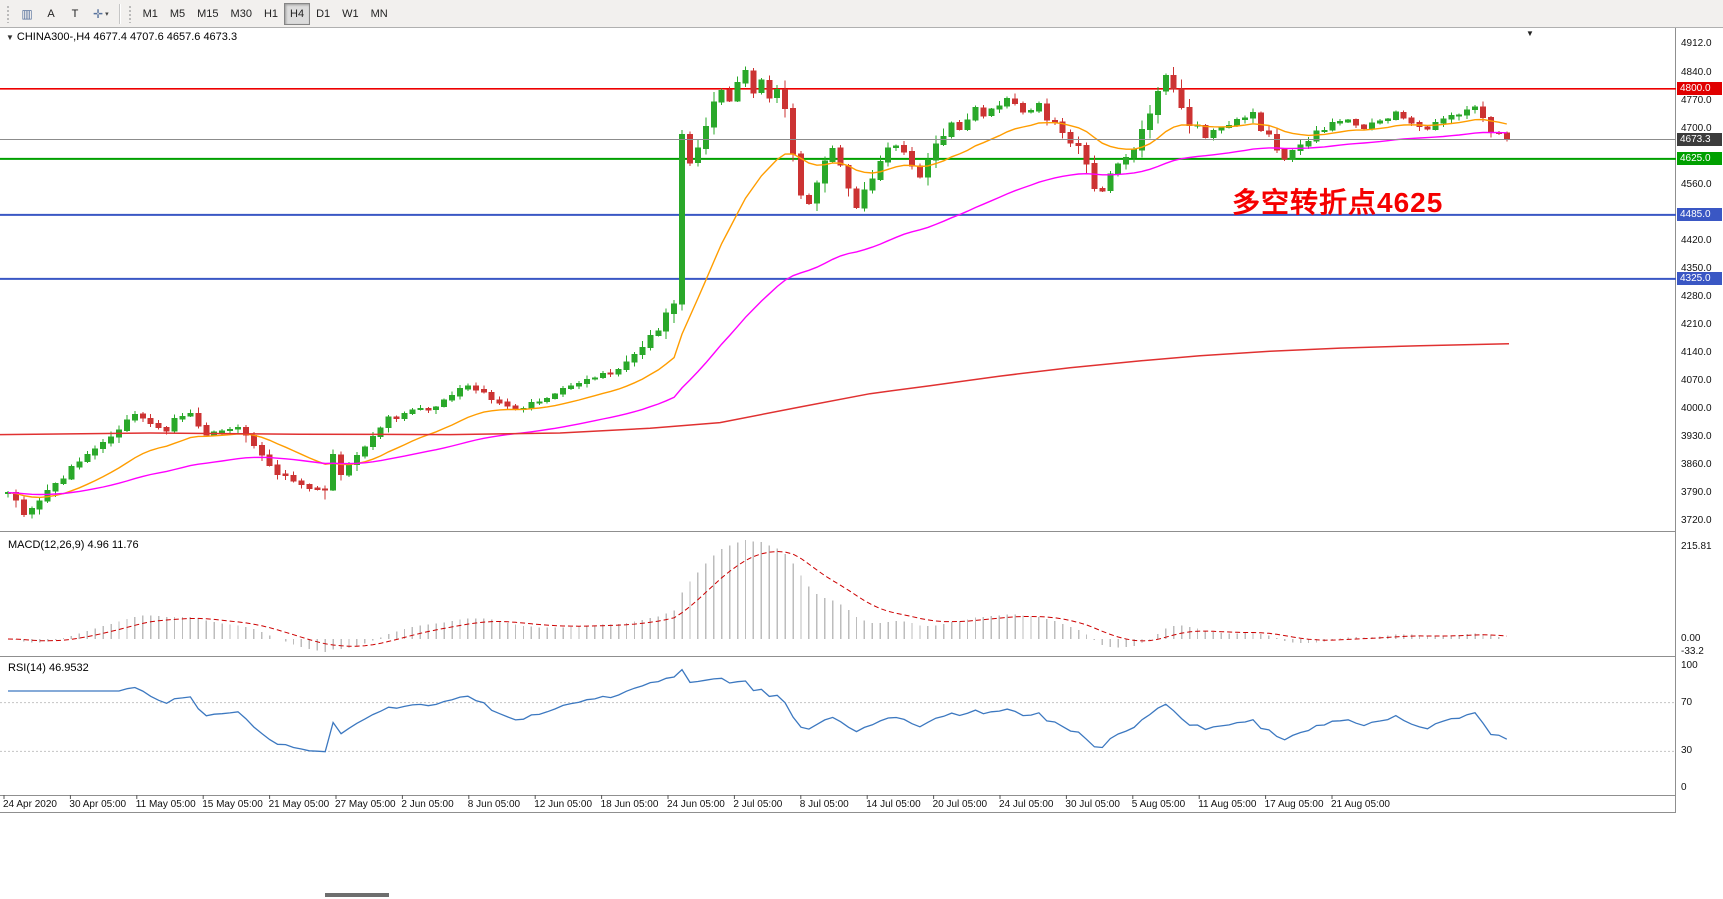 The height and width of the screenshot is (899, 1723). What do you see at coordinates (1699, 279) in the screenshot?
I see `price-level-tag: 4325.0` at bounding box center [1699, 279].